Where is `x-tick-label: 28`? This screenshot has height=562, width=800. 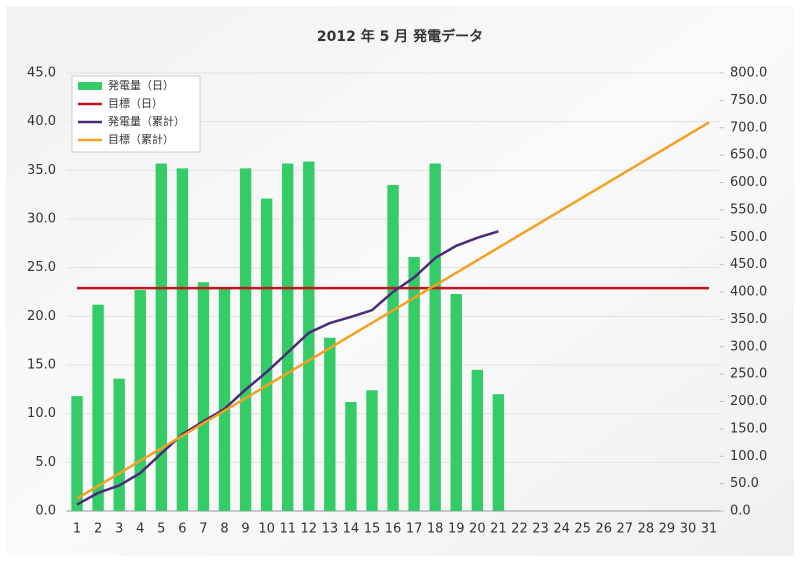
x-tick-label: 28 is located at coordinates (646, 529).